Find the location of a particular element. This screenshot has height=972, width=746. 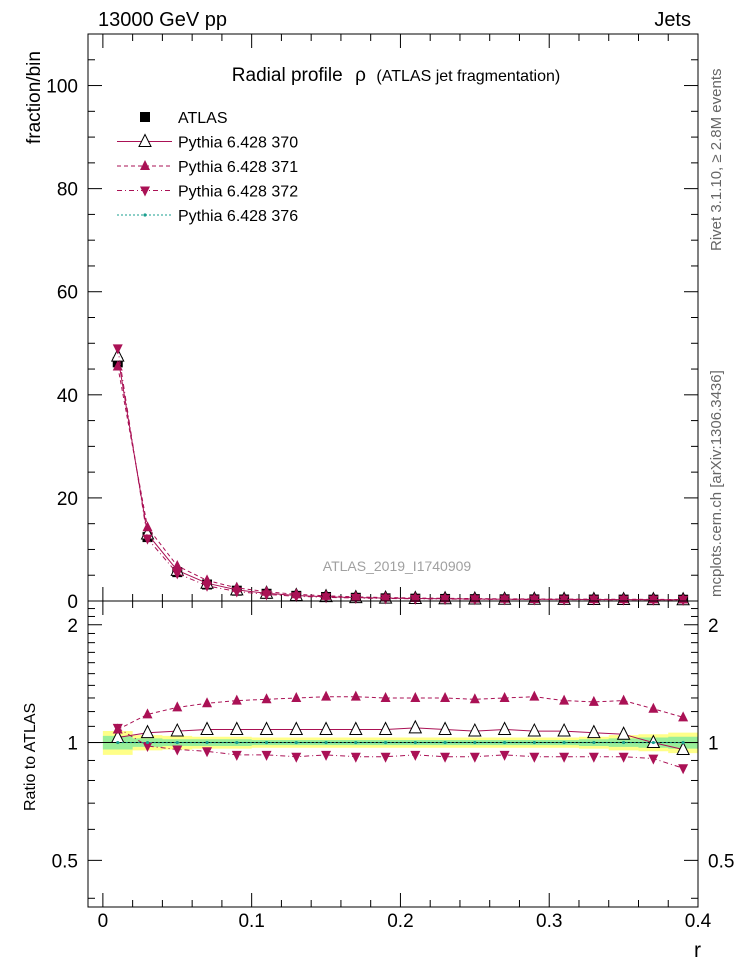

main-ytick-label: 80 is located at coordinates (67, 190).